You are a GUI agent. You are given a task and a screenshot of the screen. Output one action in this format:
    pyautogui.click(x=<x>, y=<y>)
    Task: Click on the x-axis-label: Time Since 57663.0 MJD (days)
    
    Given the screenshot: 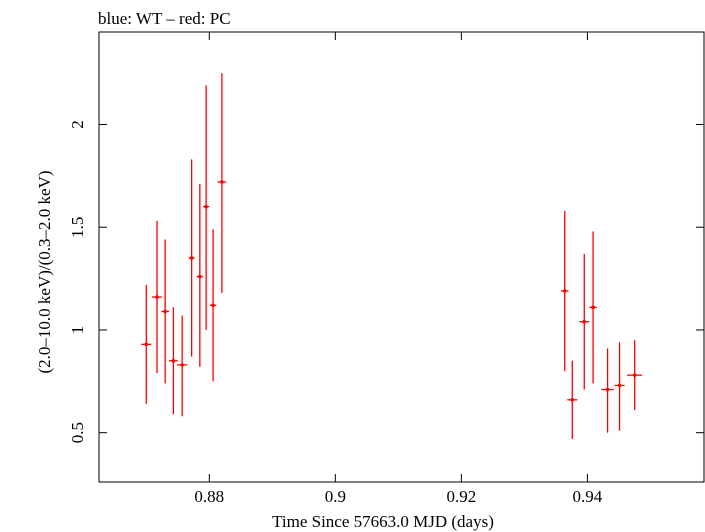 What is the action you would take?
    pyautogui.click(x=383, y=521)
    